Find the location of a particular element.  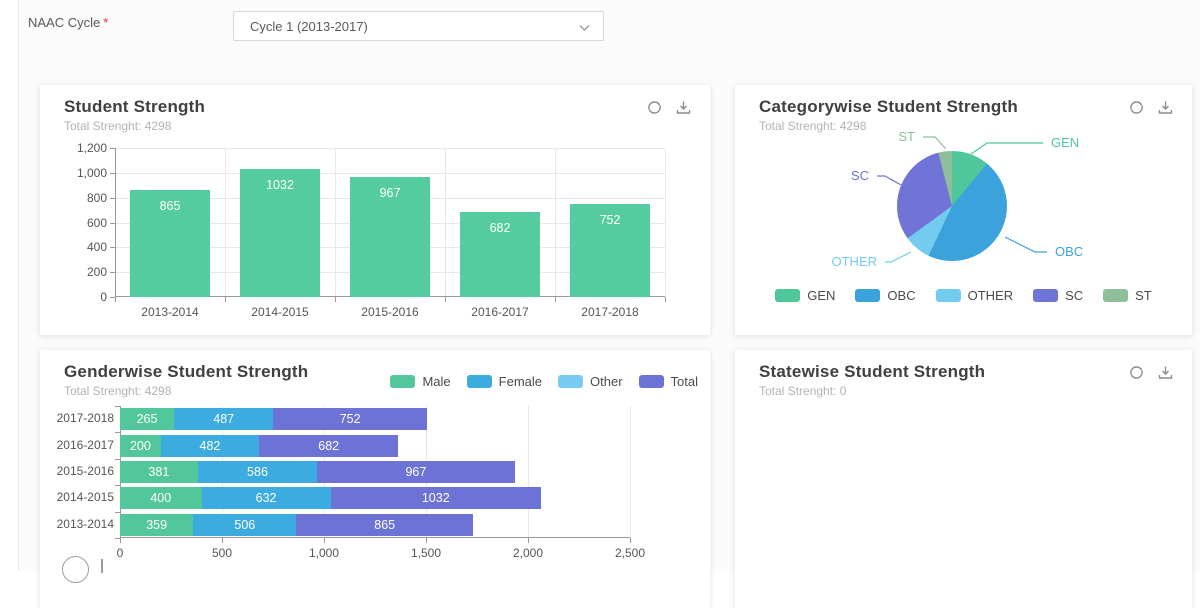

pie-chart is located at coordinates (952, 206).